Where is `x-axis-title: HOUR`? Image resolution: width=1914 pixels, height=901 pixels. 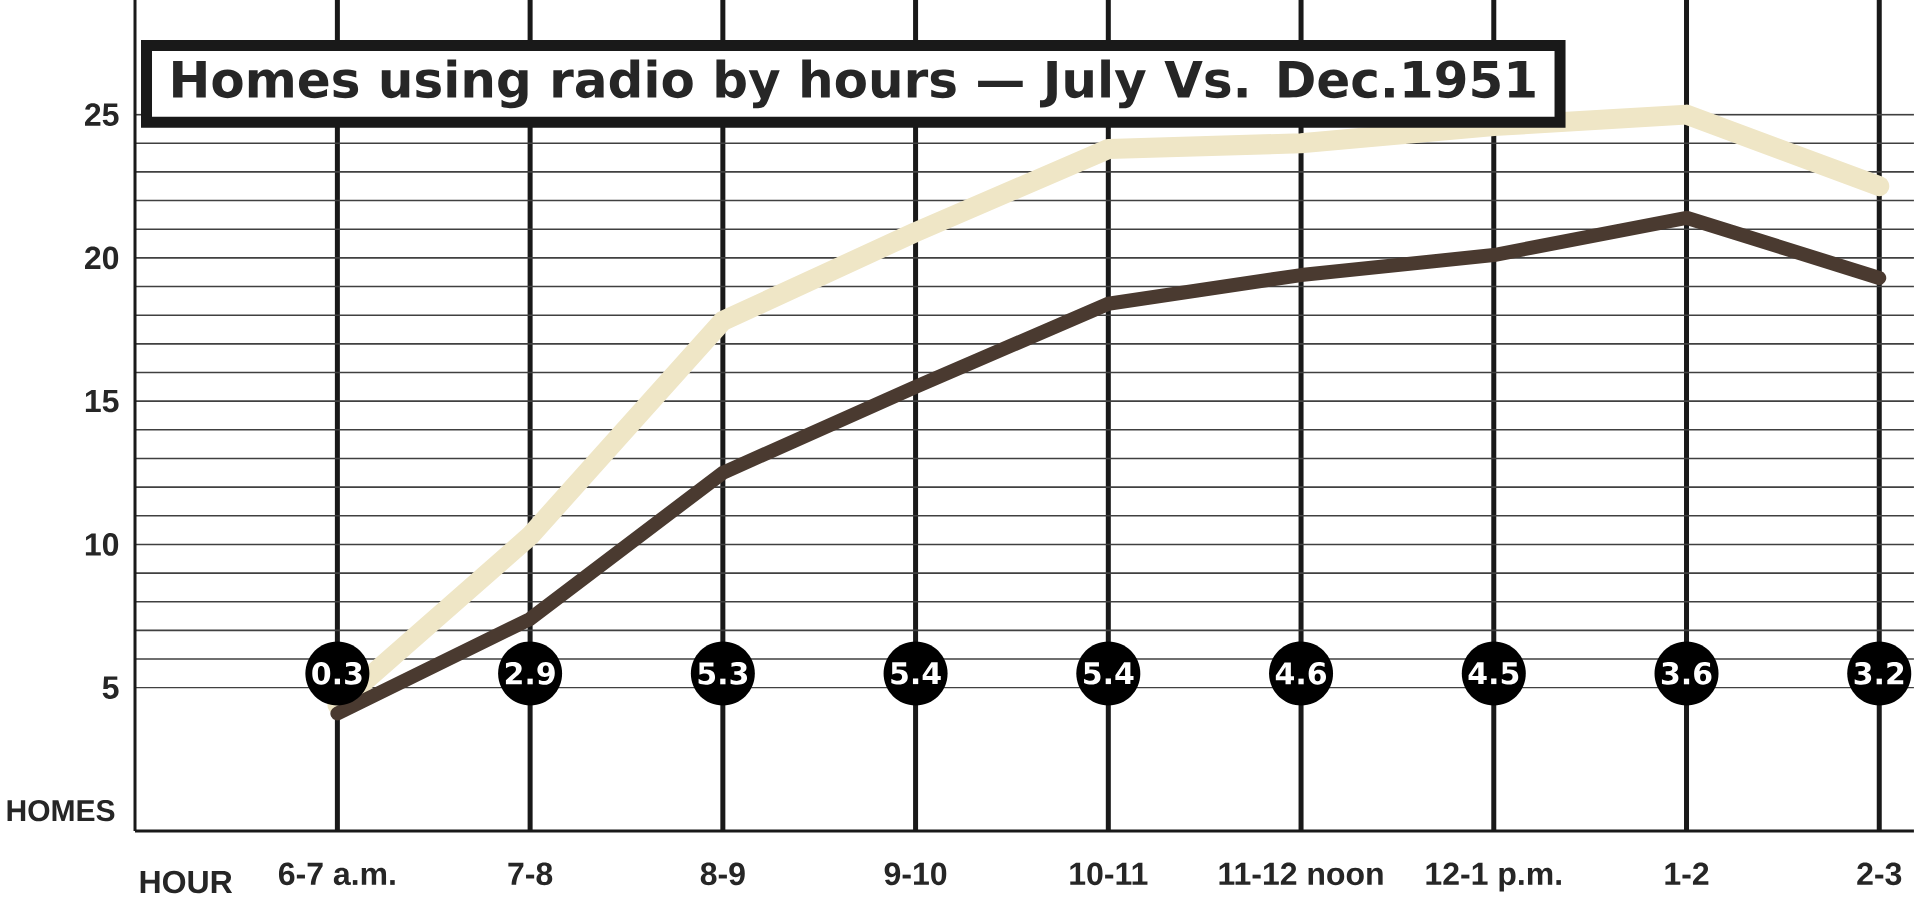 x-axis-title: HOUR is located at coordinates (186, 882).